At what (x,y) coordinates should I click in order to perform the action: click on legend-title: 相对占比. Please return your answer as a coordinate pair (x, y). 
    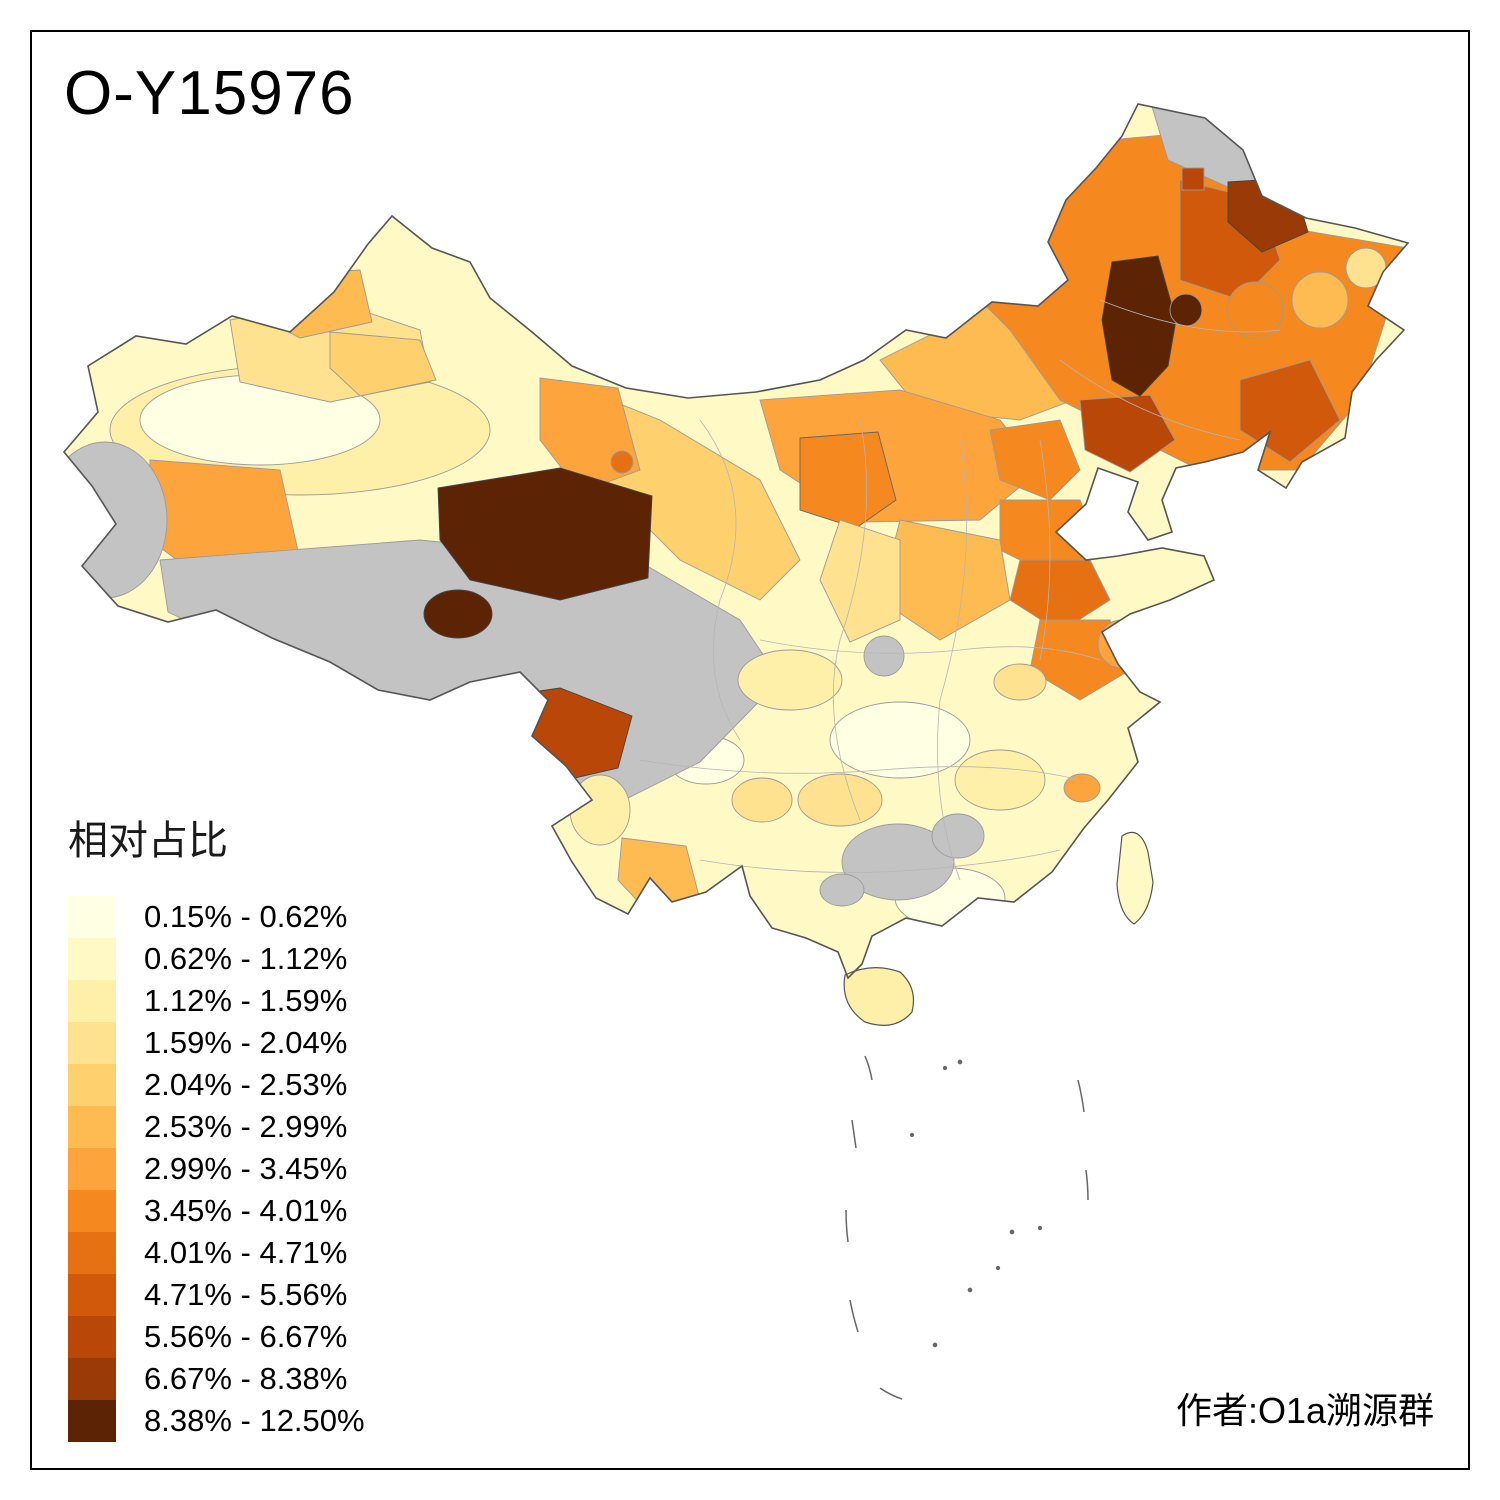
    Looking at the image, I should click on (148, 841).